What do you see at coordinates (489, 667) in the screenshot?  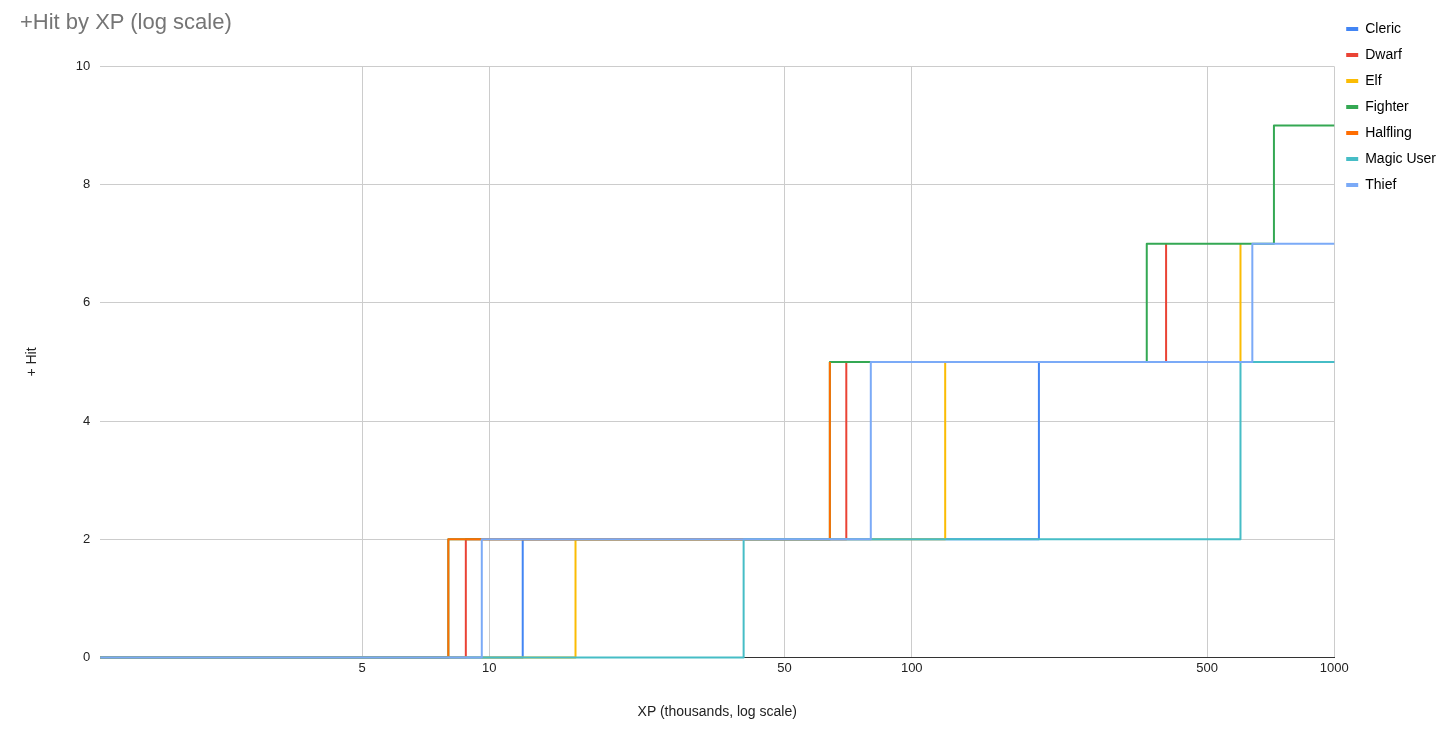 I see `x-tick-label: 10` at bounding box center [489, 667].